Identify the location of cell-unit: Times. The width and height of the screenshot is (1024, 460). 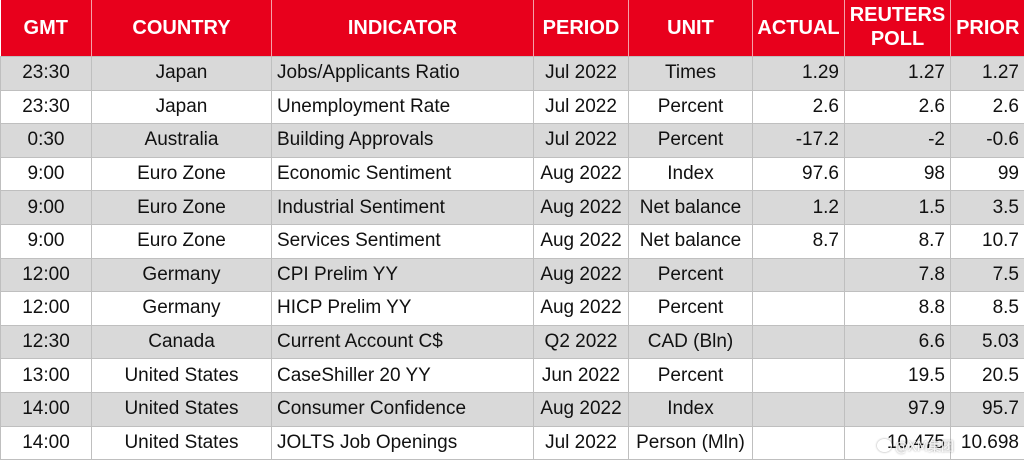
(691, 74).